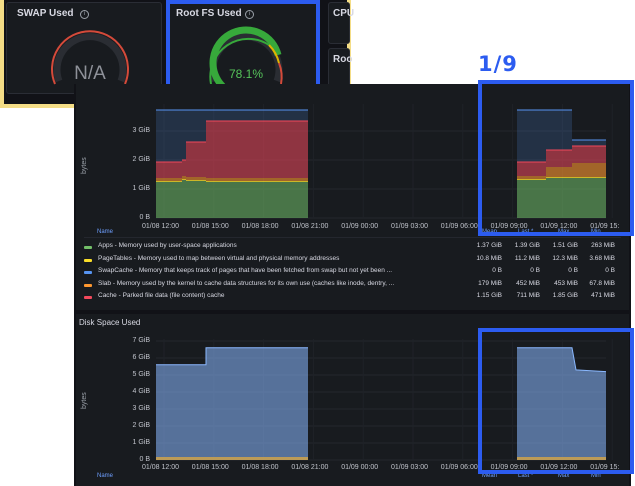 The width and height of the screenshot is (635, 486). What do you see at coordinates (528, 296) in the screenshot?
I see `legend-last: 711 MiB` at bounding box center [528, 296].